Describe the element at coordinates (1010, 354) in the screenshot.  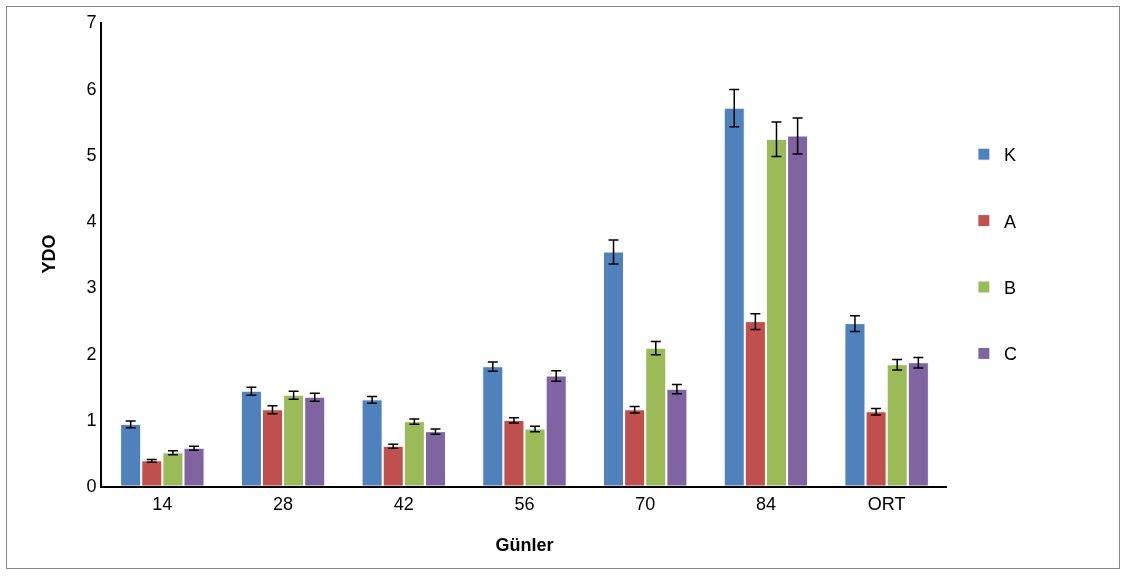
I see `legend-label: C` at that location.